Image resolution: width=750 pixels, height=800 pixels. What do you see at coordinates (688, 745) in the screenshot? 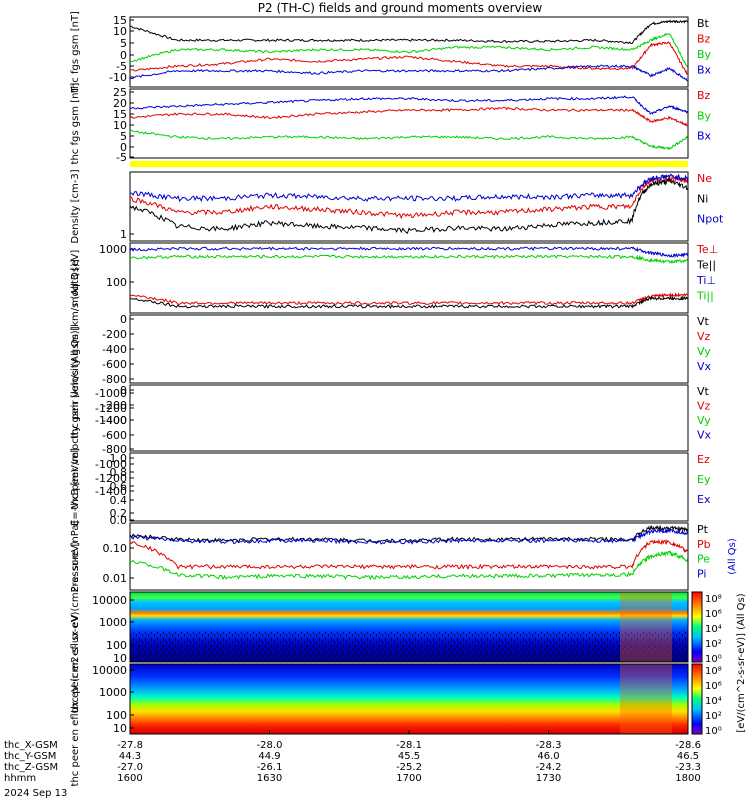
I see `x-tick-label: -28.6` at bounding box center [688, 745].